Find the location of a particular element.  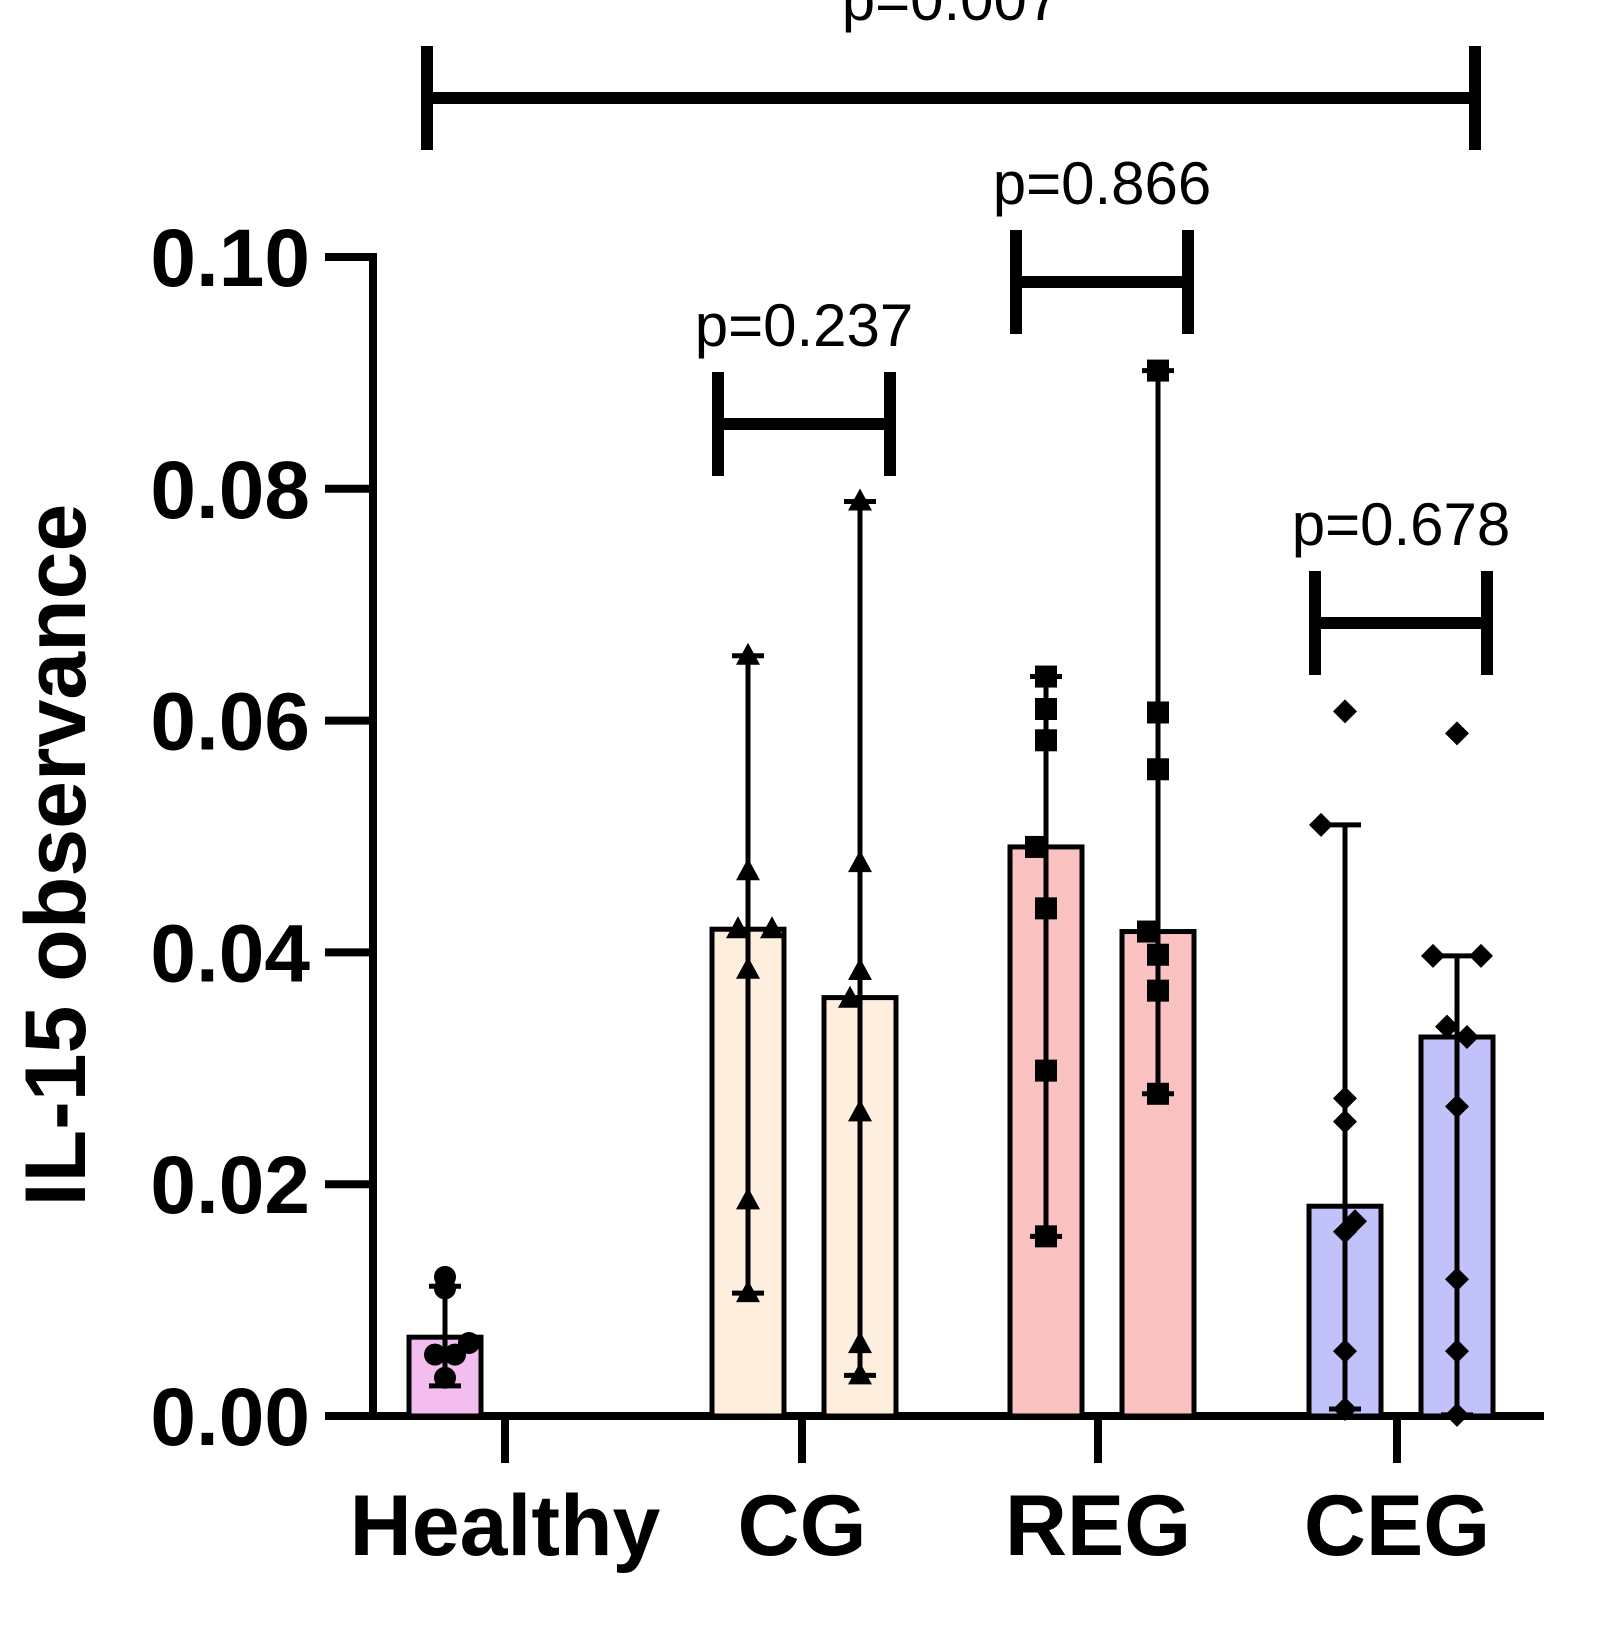

p-value-label: p=0.237 is located at coordinates (804, 325).